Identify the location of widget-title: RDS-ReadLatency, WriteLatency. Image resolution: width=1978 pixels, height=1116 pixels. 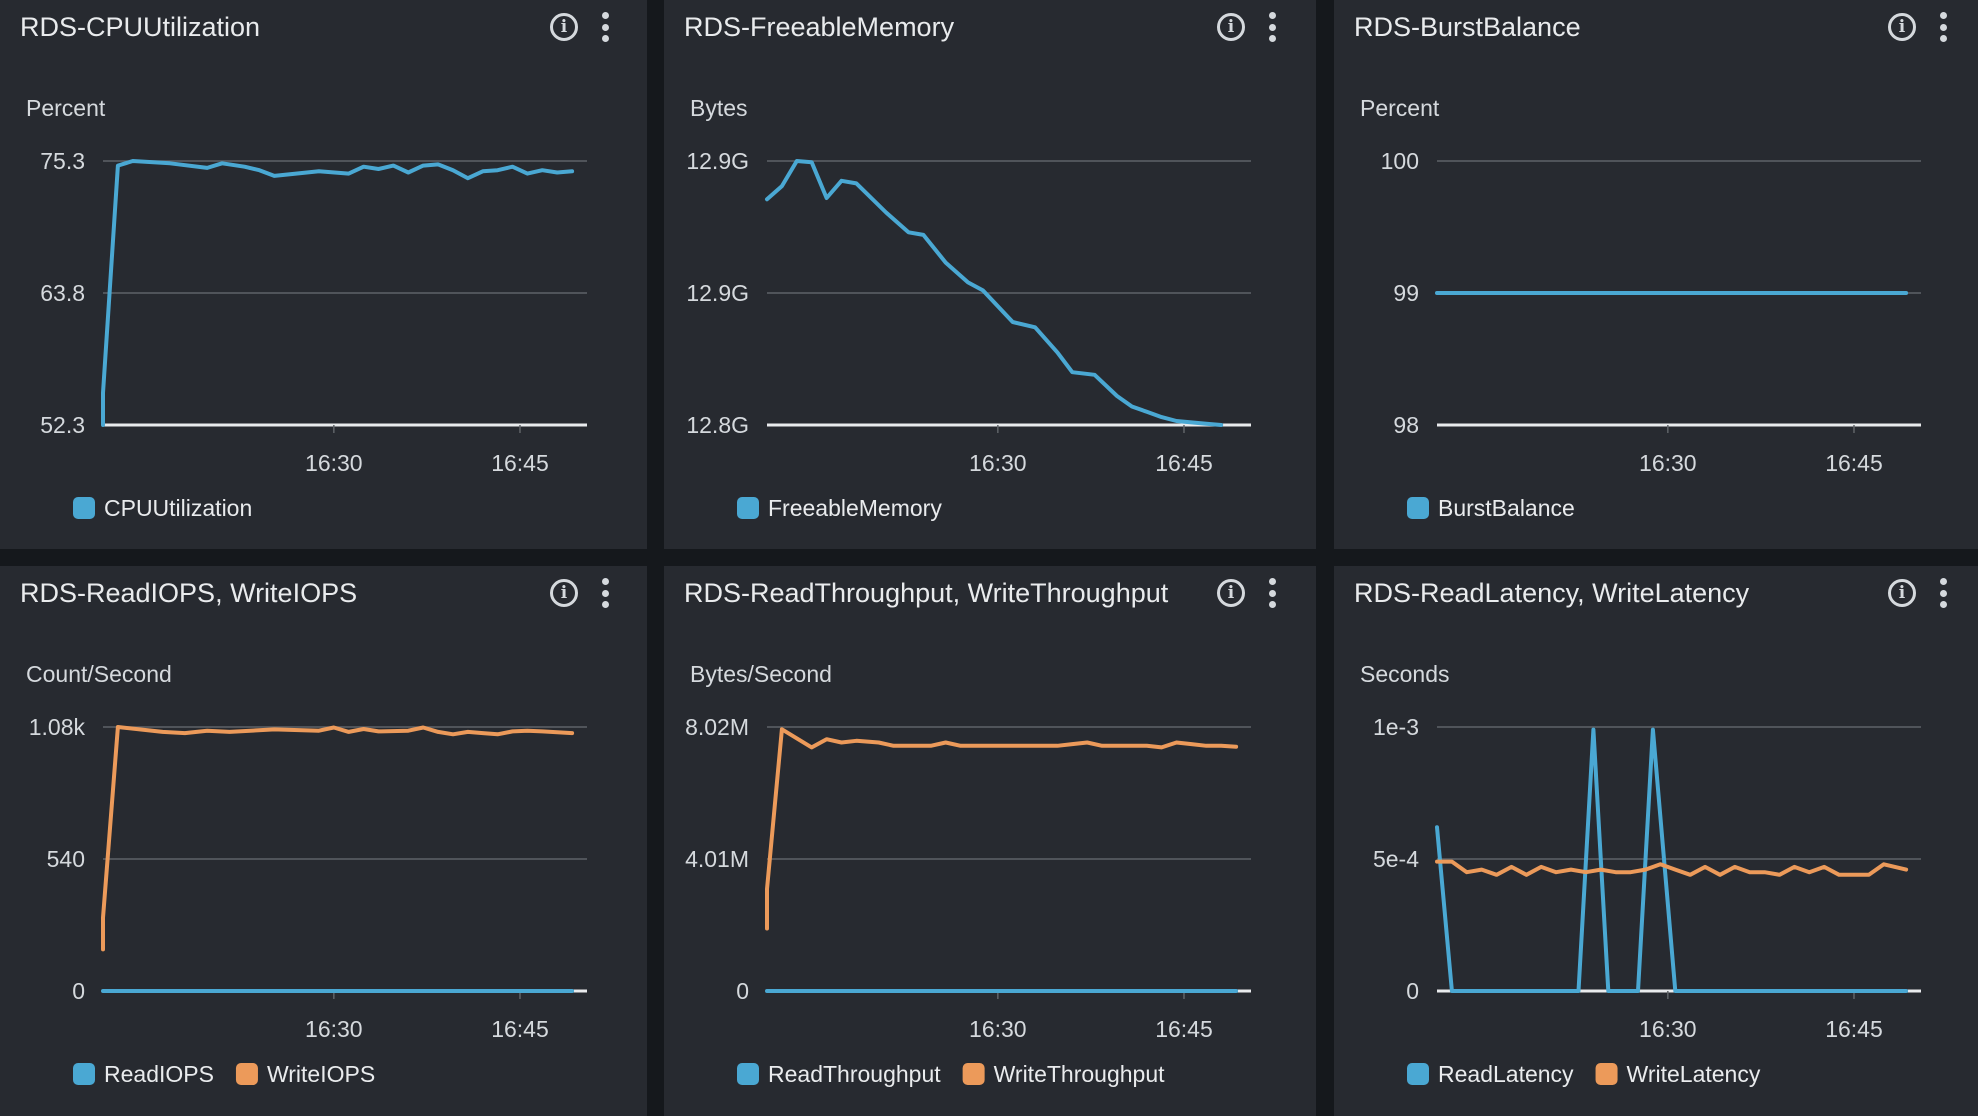
(1552, 593).